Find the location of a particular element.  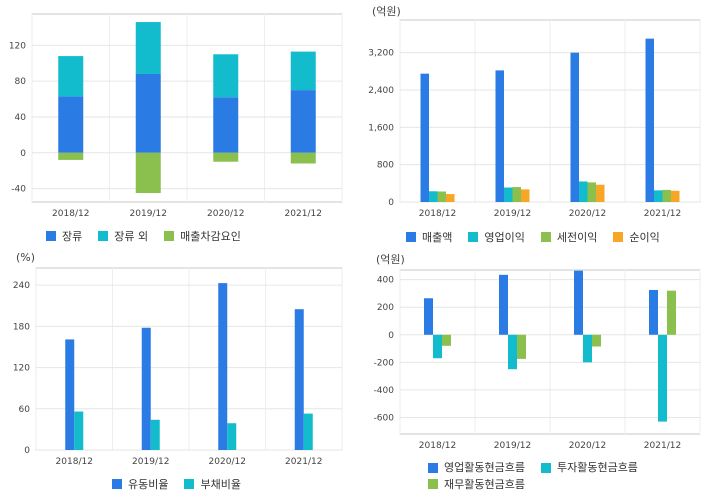

y-tick-label: 240 is located at coordinates (21, 286).